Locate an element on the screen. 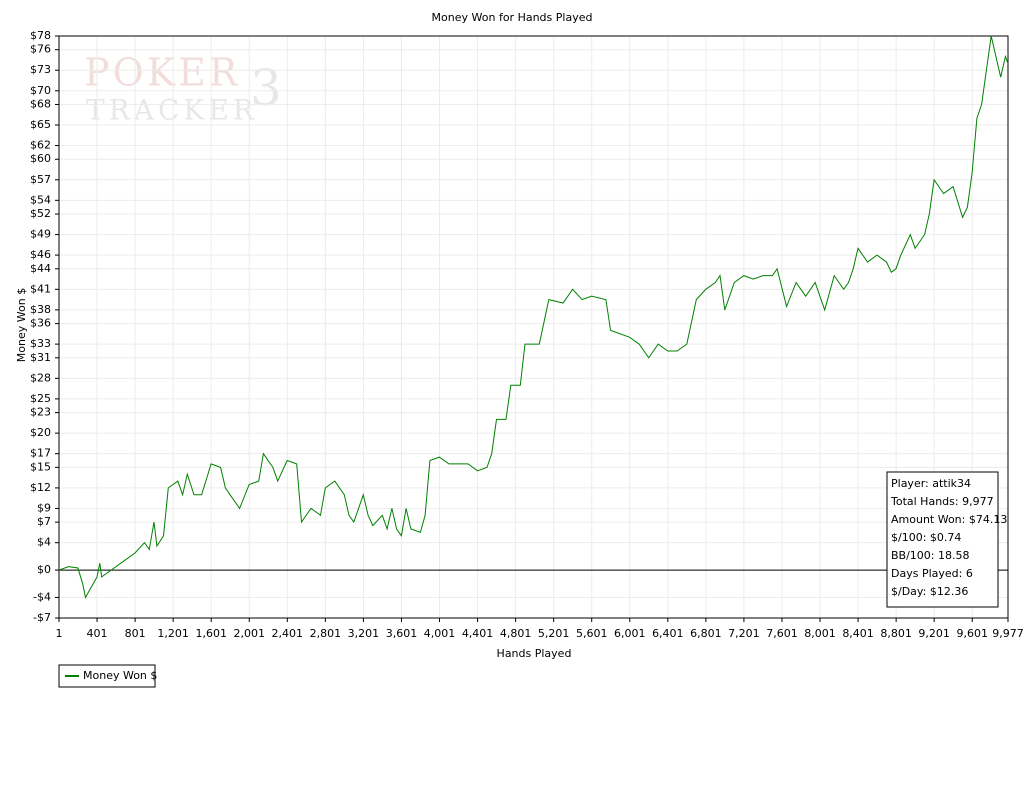  x-tick-label: 6,001 is located at coordinates (630, 633).